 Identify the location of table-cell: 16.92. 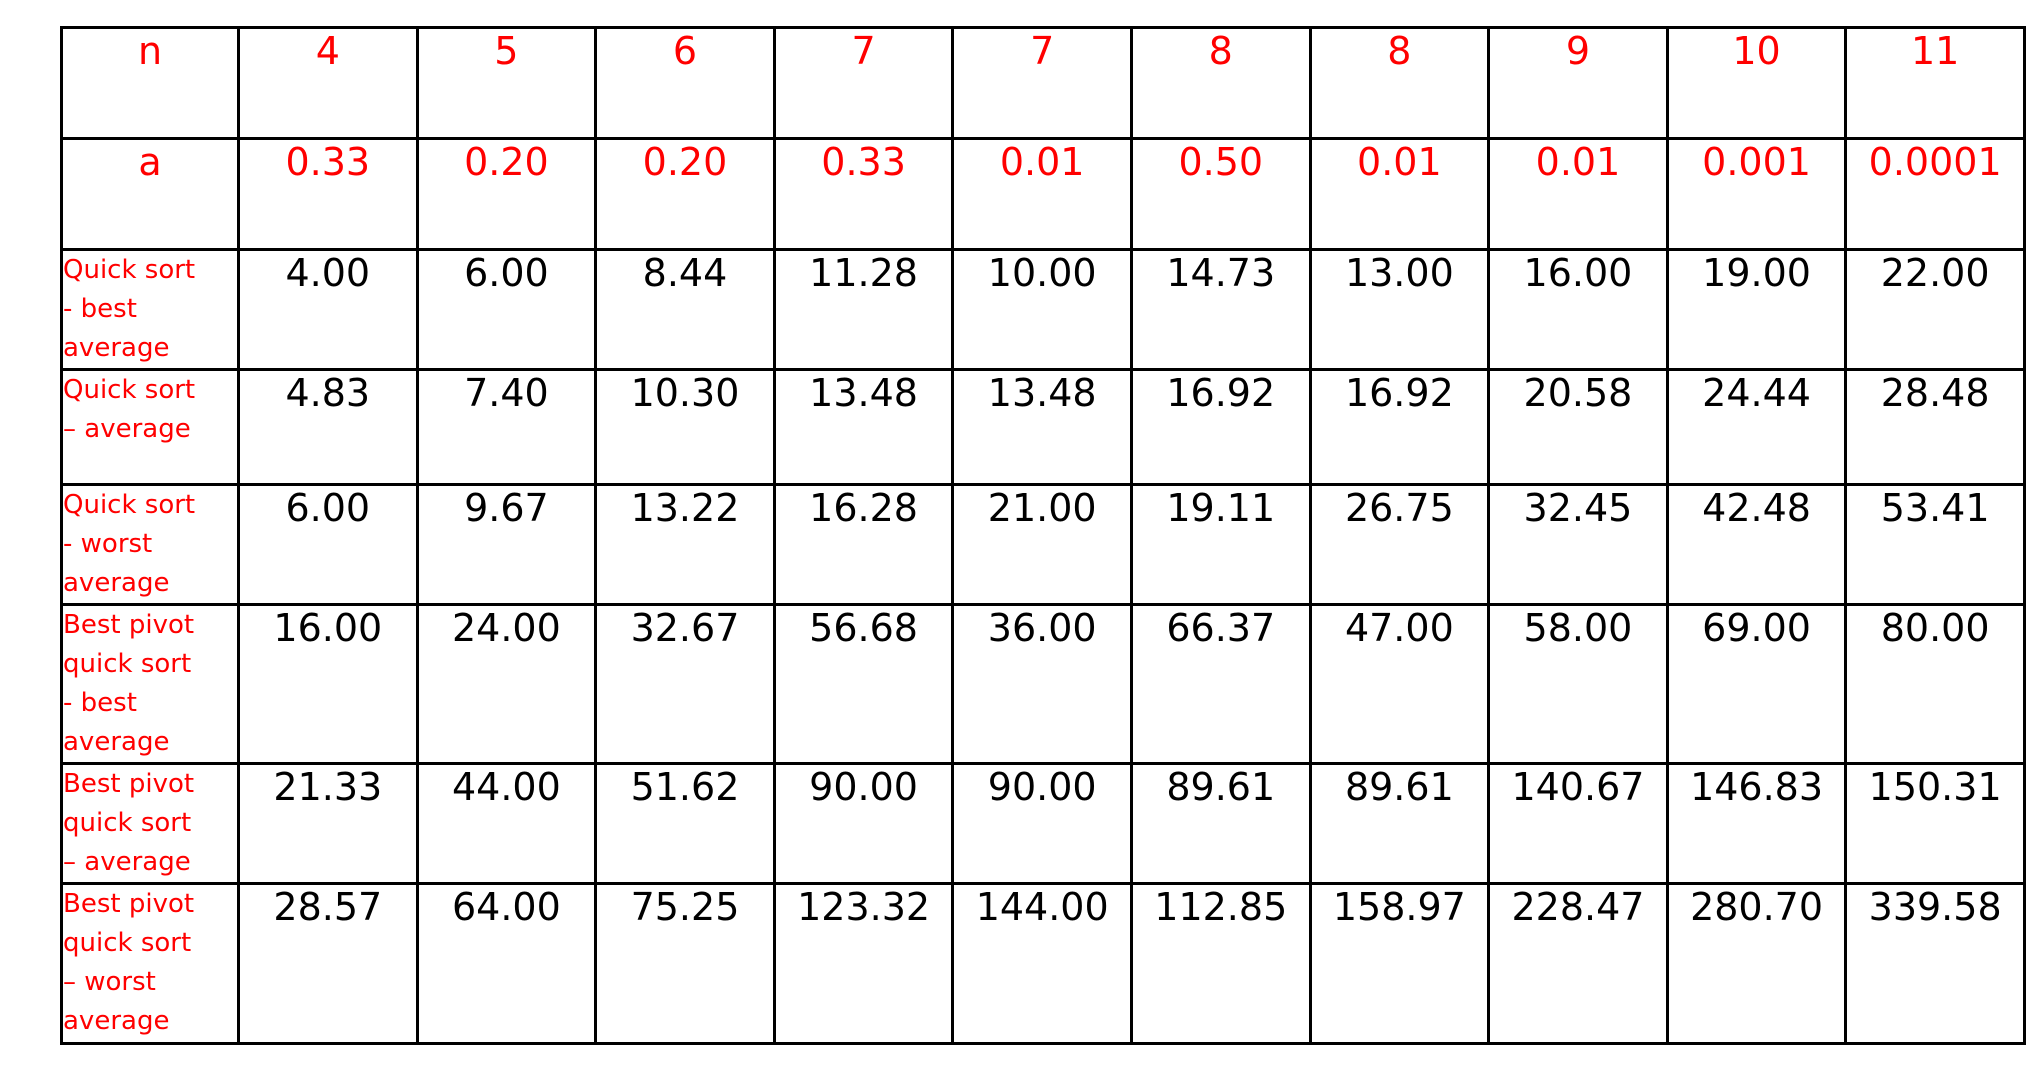
(1220, 427).